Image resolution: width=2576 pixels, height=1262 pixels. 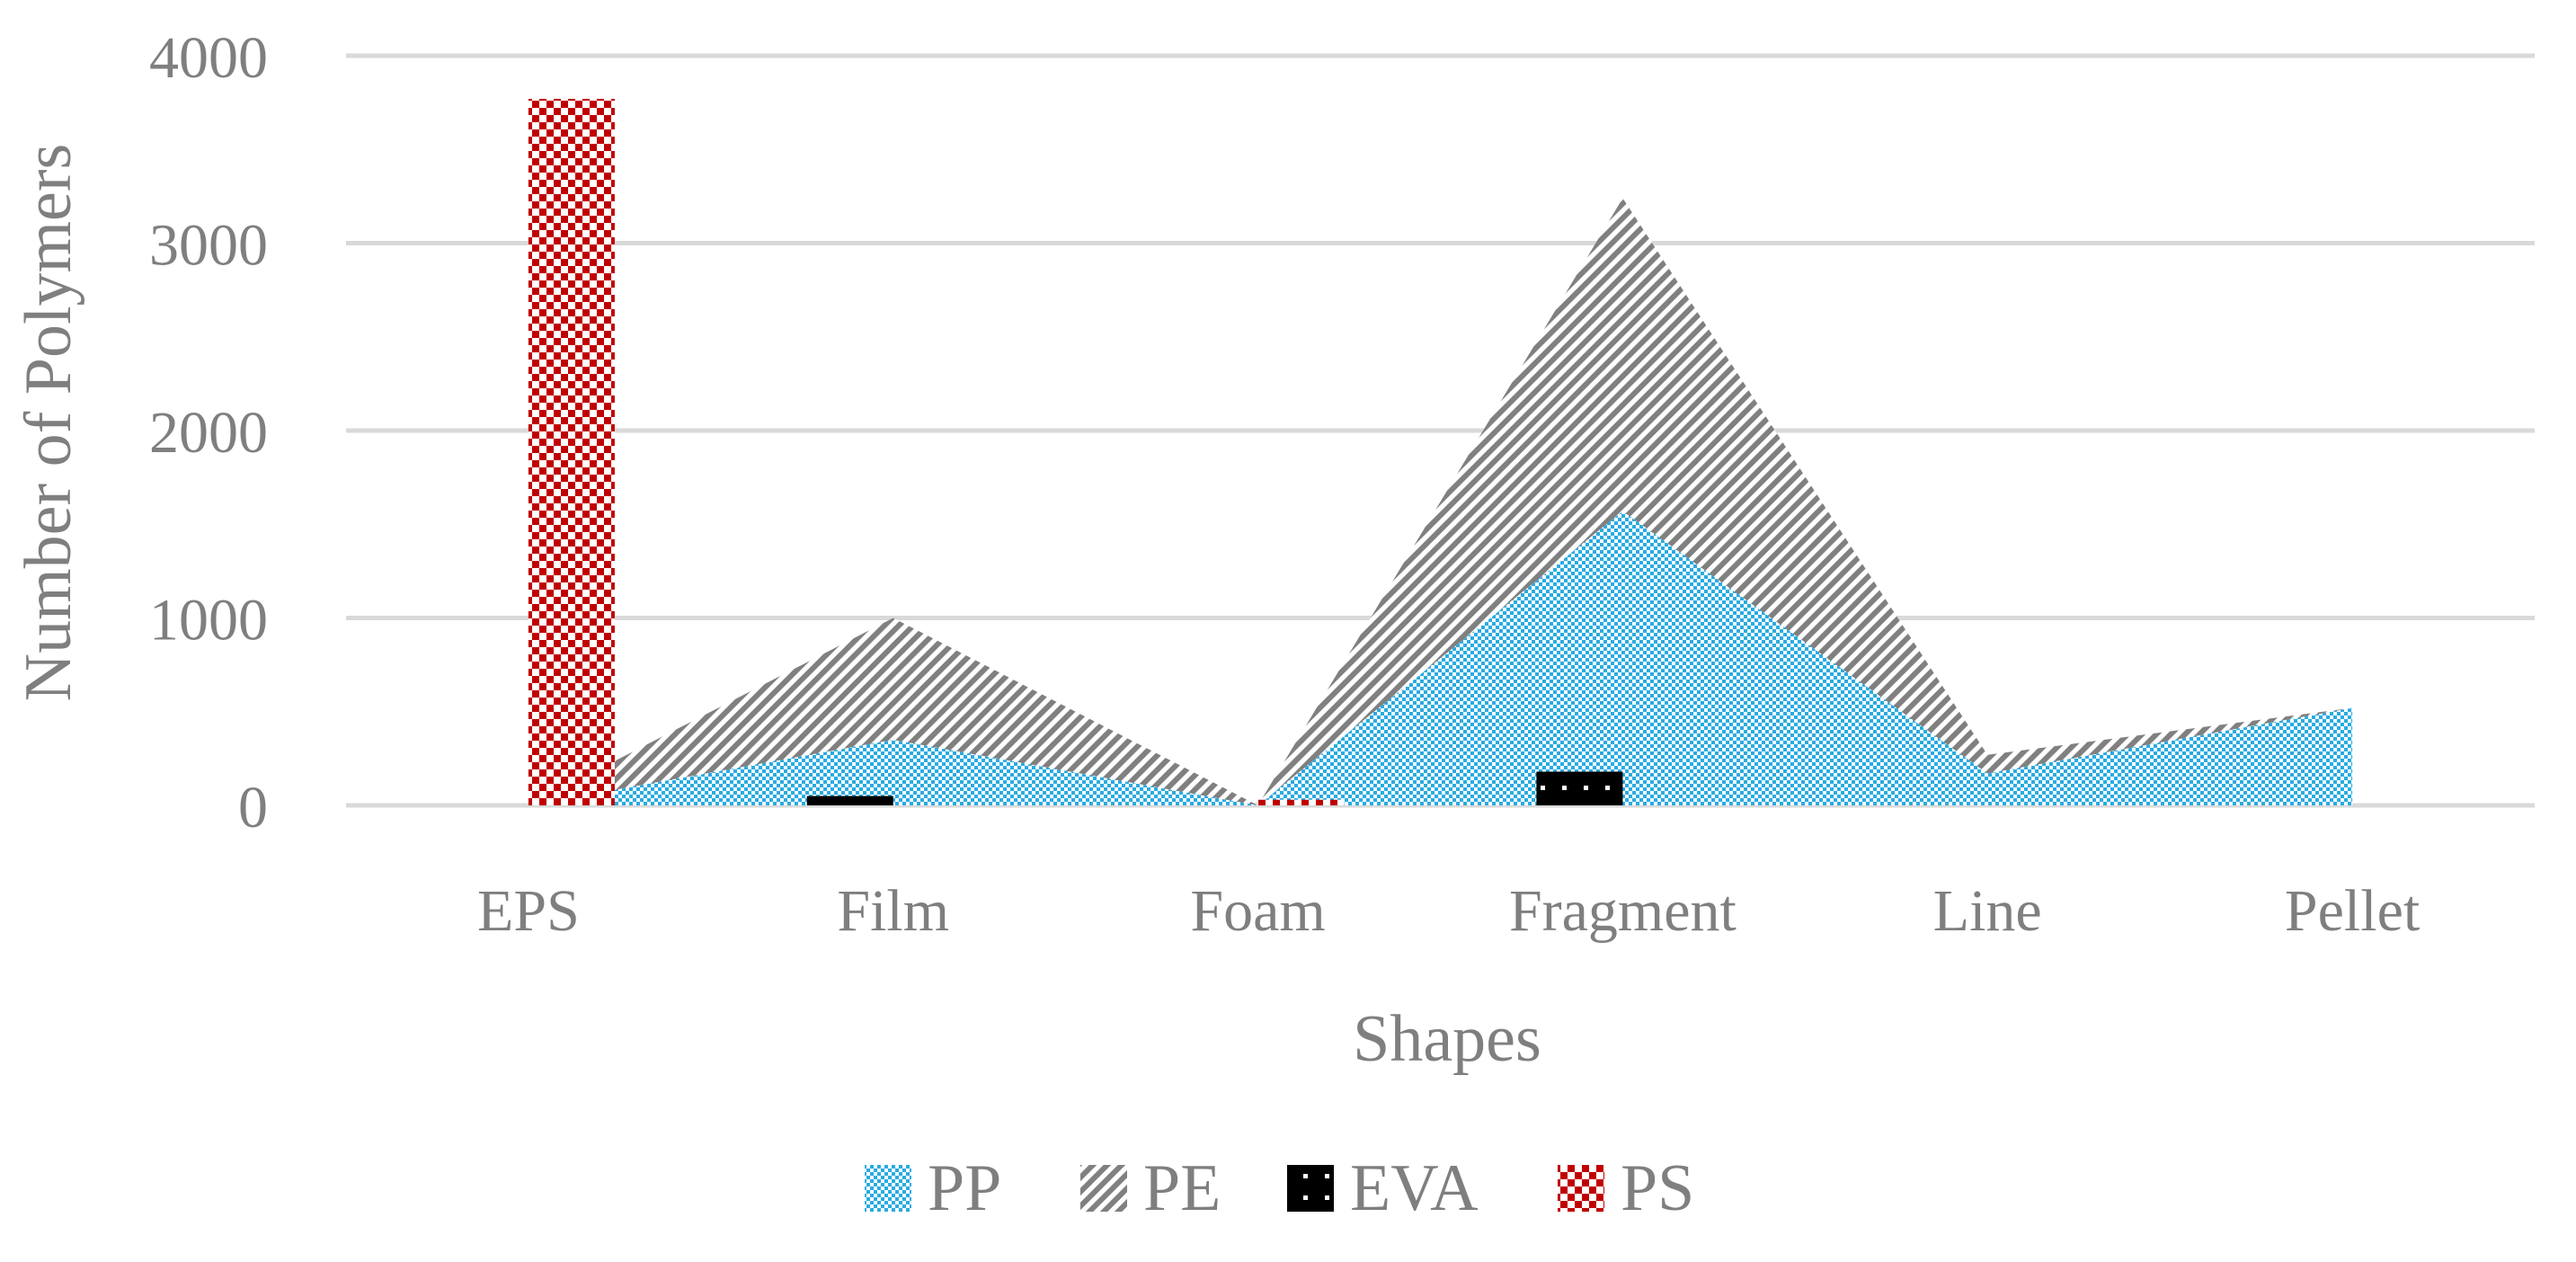 What do you see at coordinates (893, 911) in the screenshot?
I see `x-tick-label-film: Film` at bounding box center [893, 911].